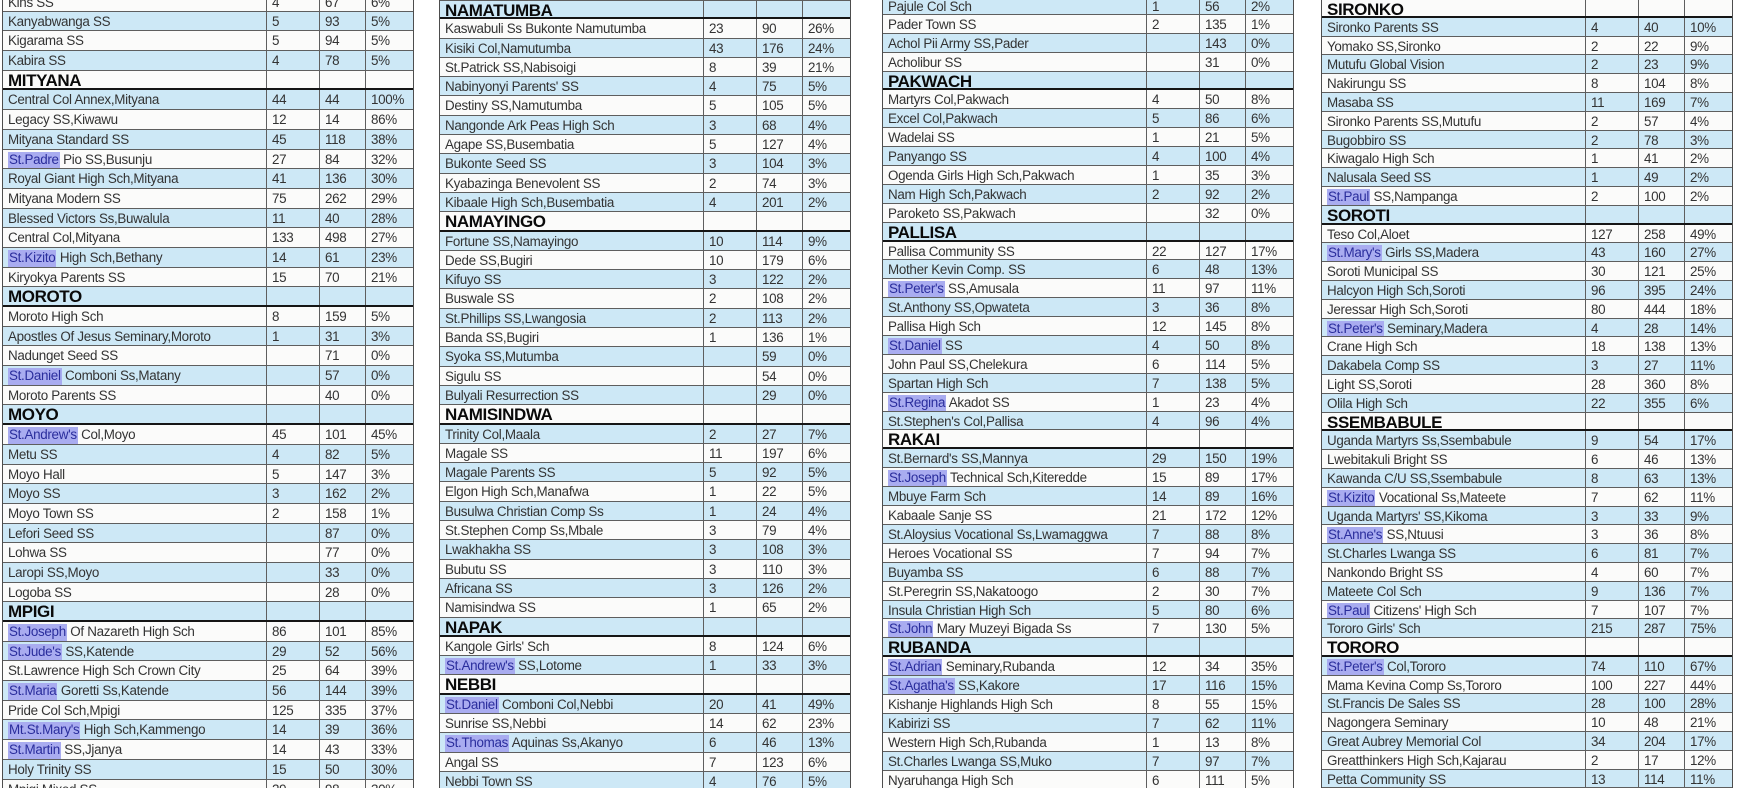 The width and height of the screenshot is (1738, 788). I want to click on metric-1-cell: 12, so click(1172, 326).